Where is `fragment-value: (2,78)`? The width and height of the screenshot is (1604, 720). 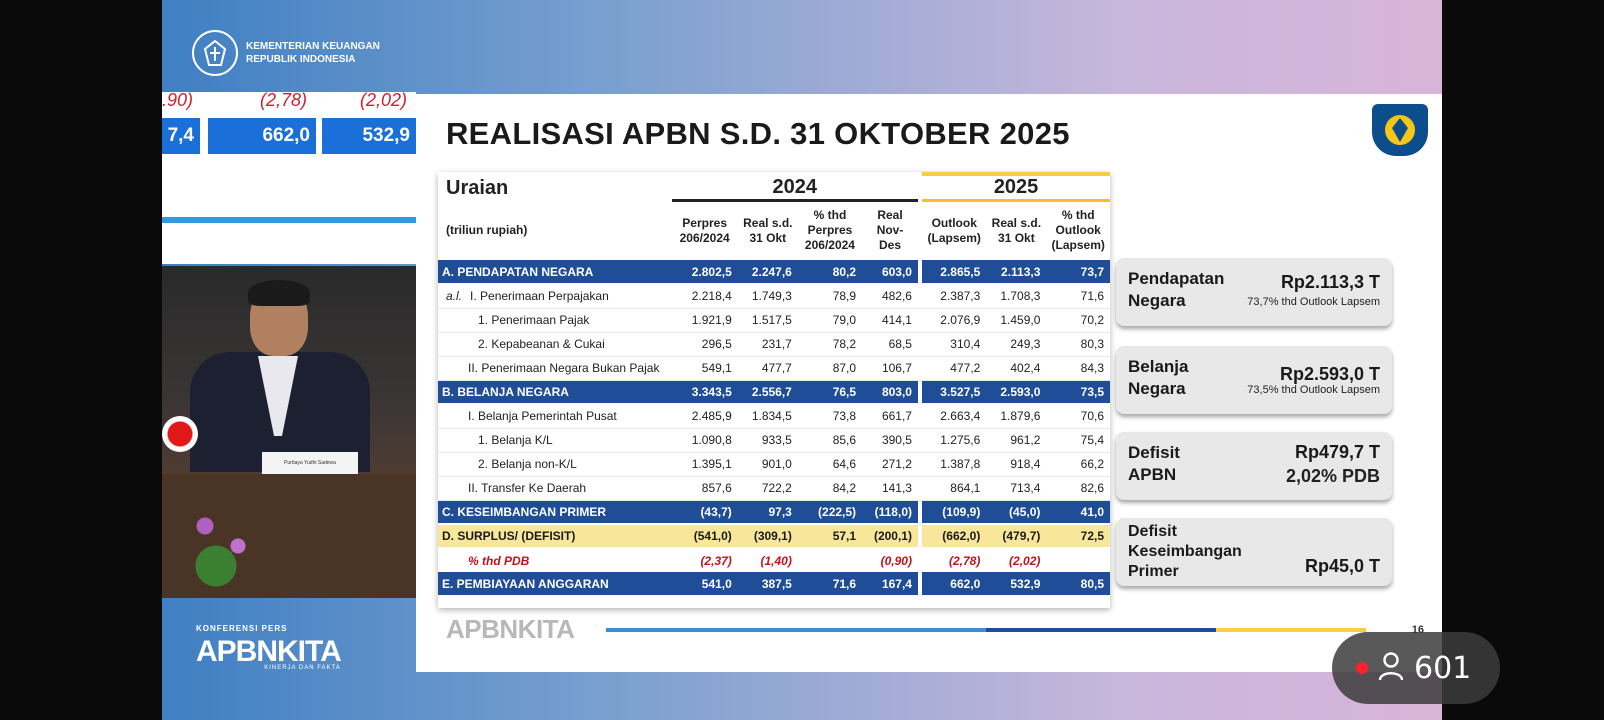
fragment-value: (2,78) is located at coordinates (284, 101).